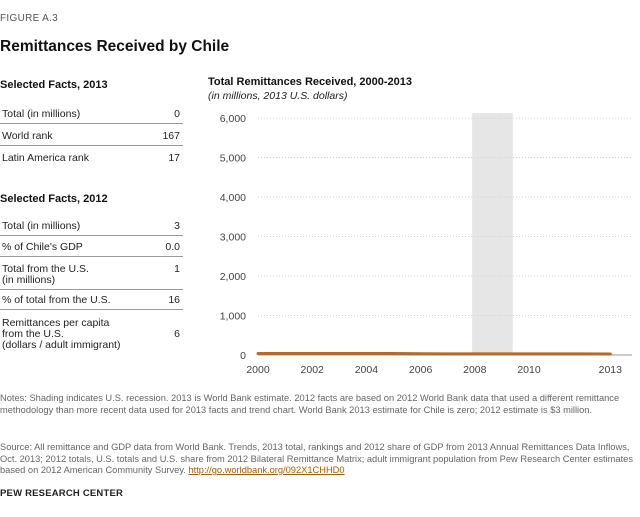 Image resolution: width=640 pixels, height=517 pixels. Describe the element at coordinates (56, 300) in the screenshot. I see `fact-label: % of total from the U.S.` at that location.